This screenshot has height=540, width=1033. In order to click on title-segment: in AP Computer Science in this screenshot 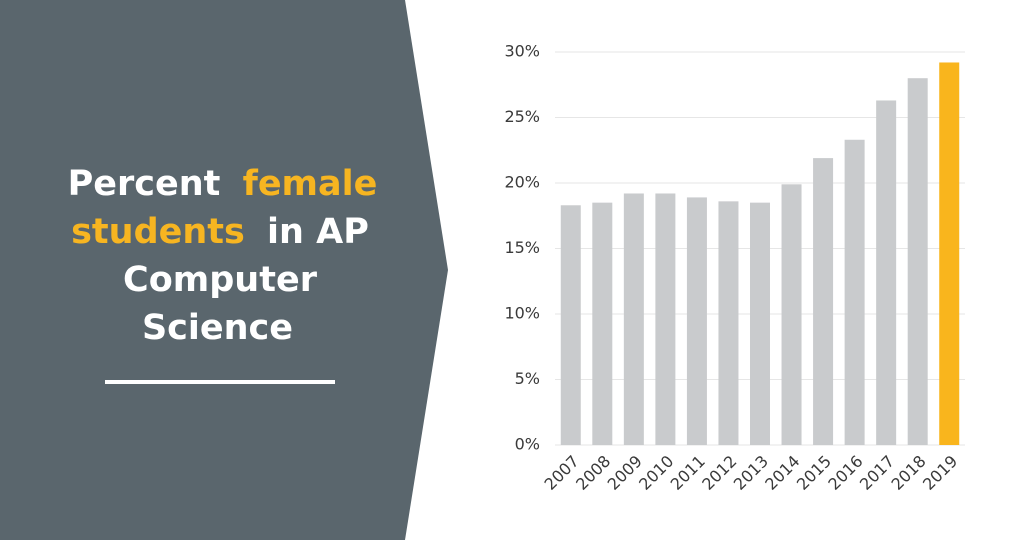, I will do `click(246, 280)`.